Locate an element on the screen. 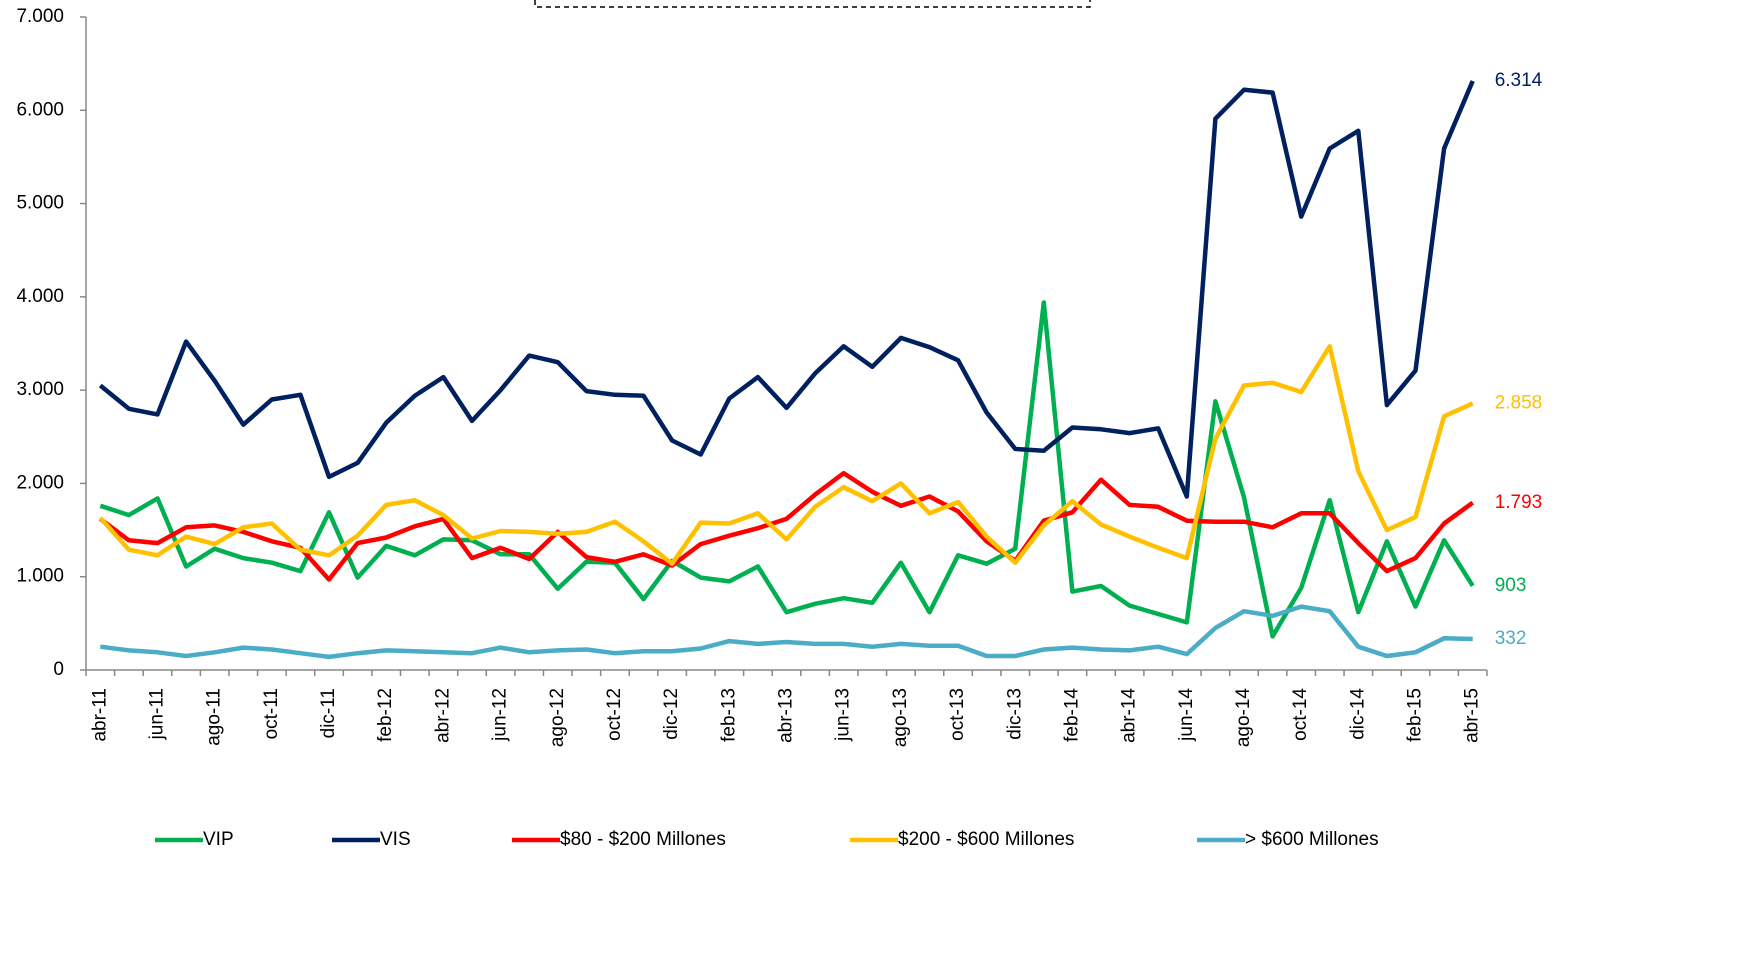 The image size is (1750, 953). x-tick-label: dic-12 is located at coordinates (671, 714).